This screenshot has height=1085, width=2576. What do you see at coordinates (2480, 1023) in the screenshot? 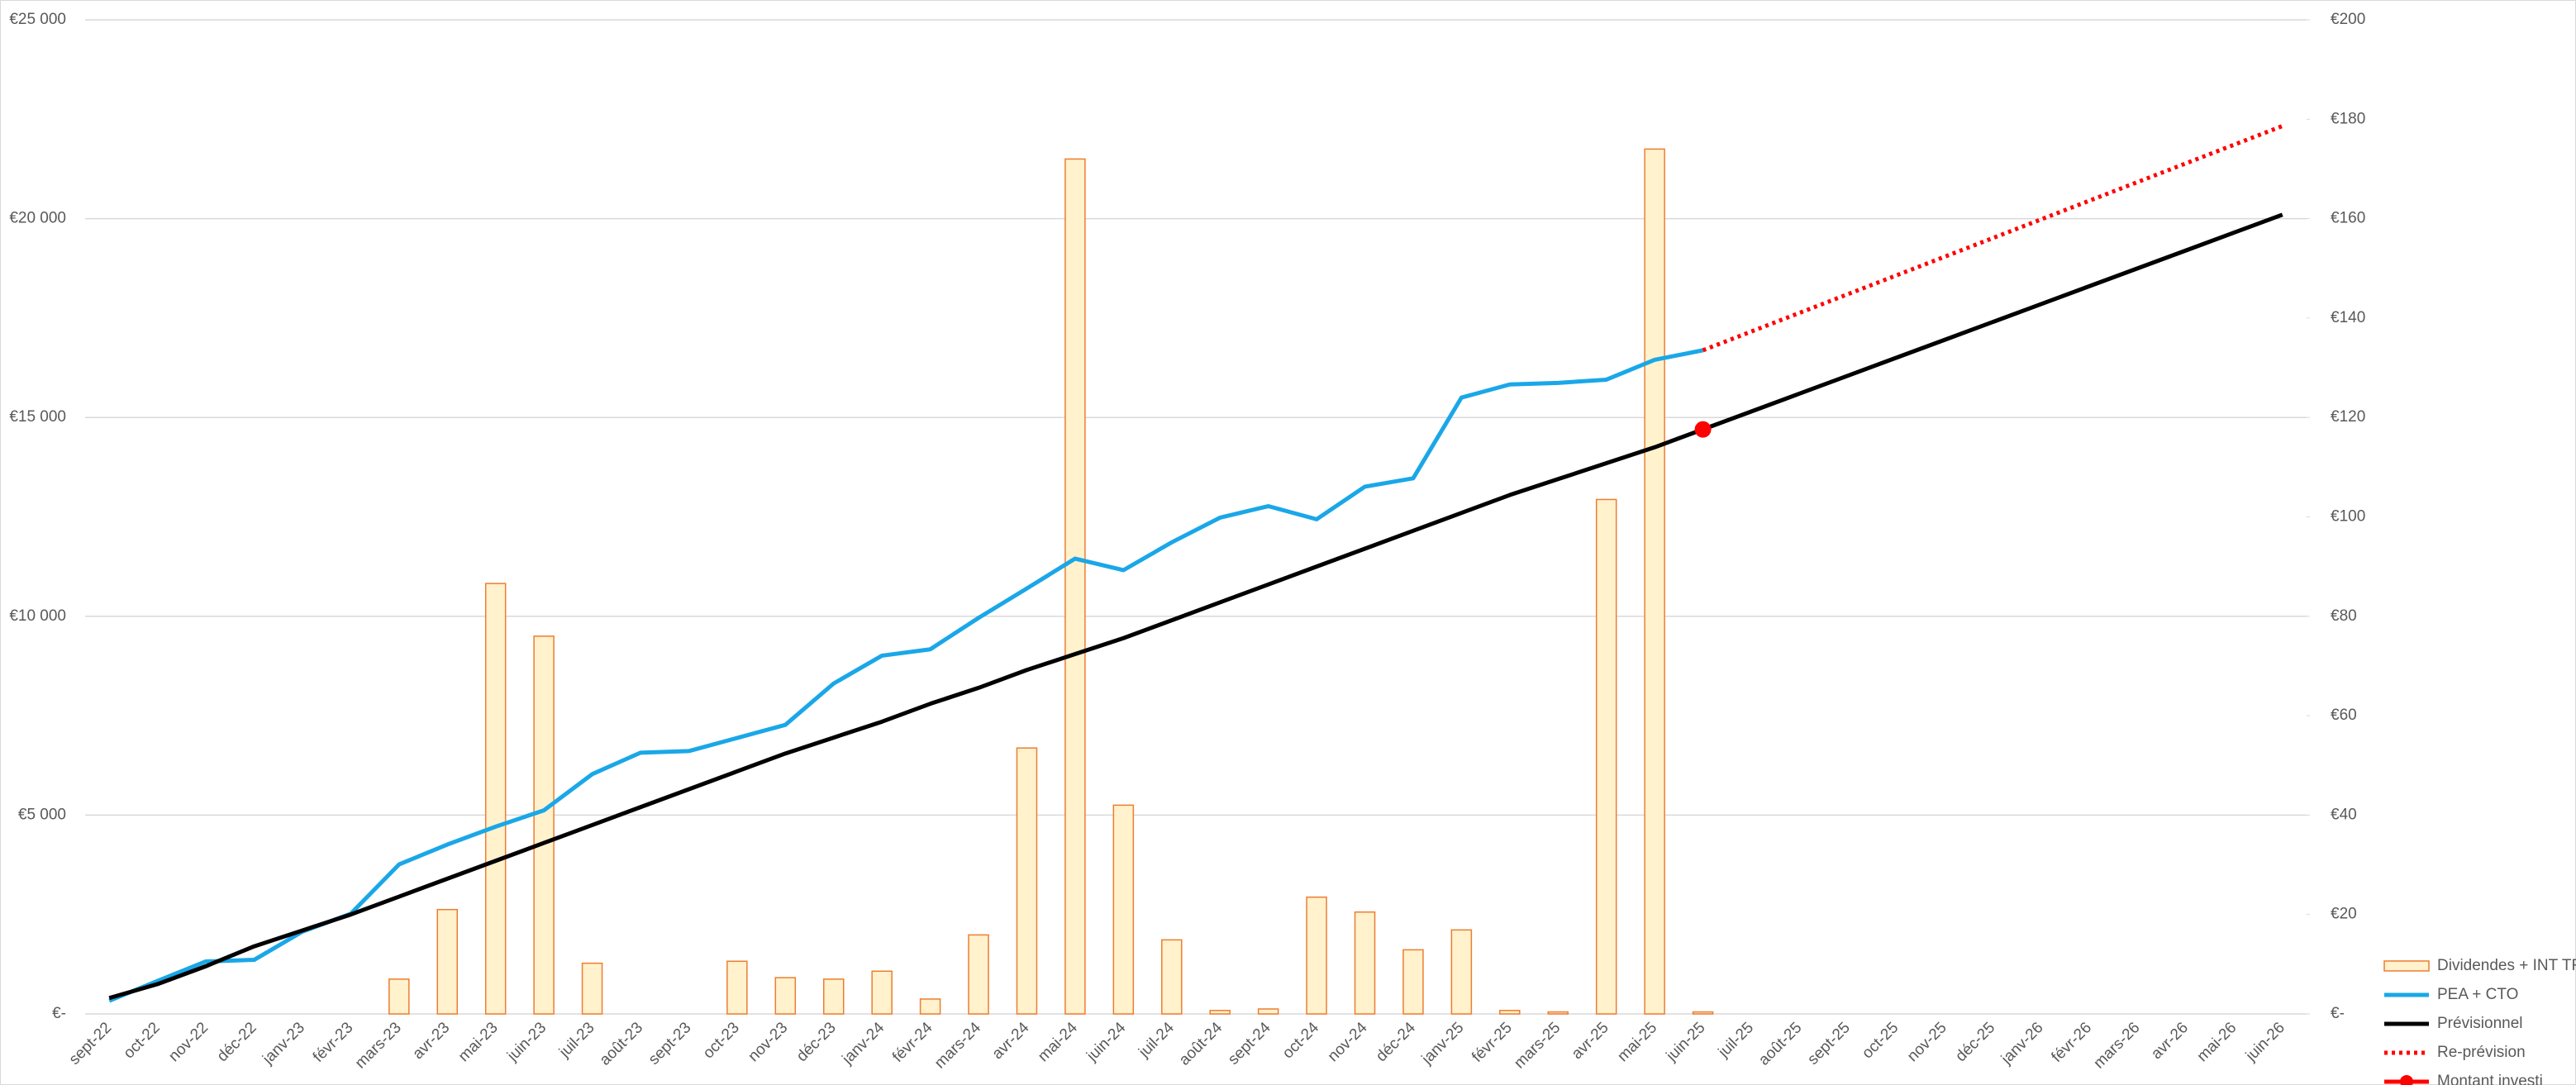
I see `legend-label: Prévisionnel` at bounding box center [2480, 1023].